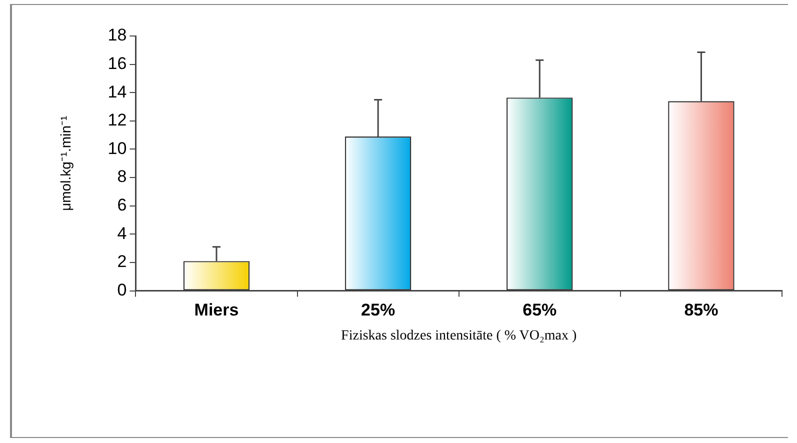  What do you see at coordinates (539, 310) in the screenshot?
I see `x-tick-label: 65%` at bounding box center [539, 310].